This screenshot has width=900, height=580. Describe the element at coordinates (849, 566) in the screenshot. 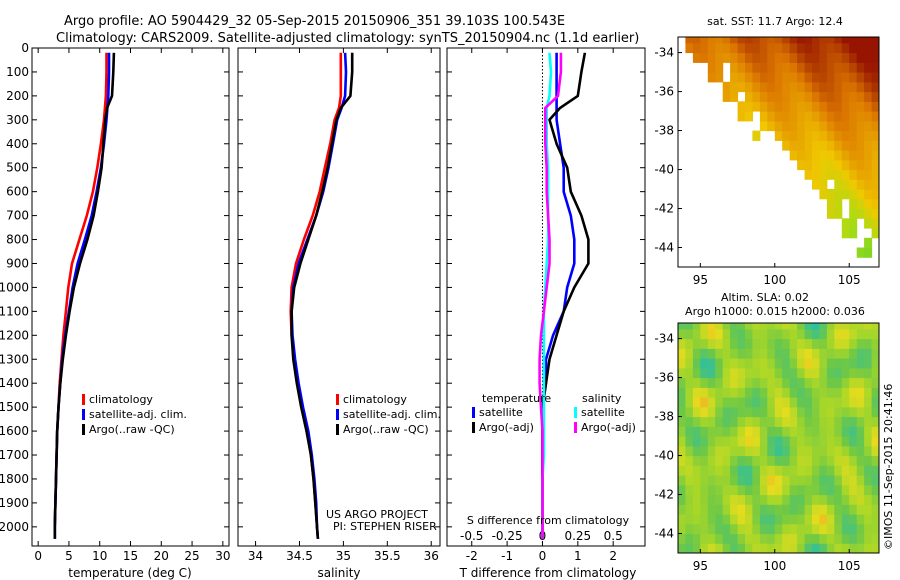

I see `map-xtick-label: 105` at that location.